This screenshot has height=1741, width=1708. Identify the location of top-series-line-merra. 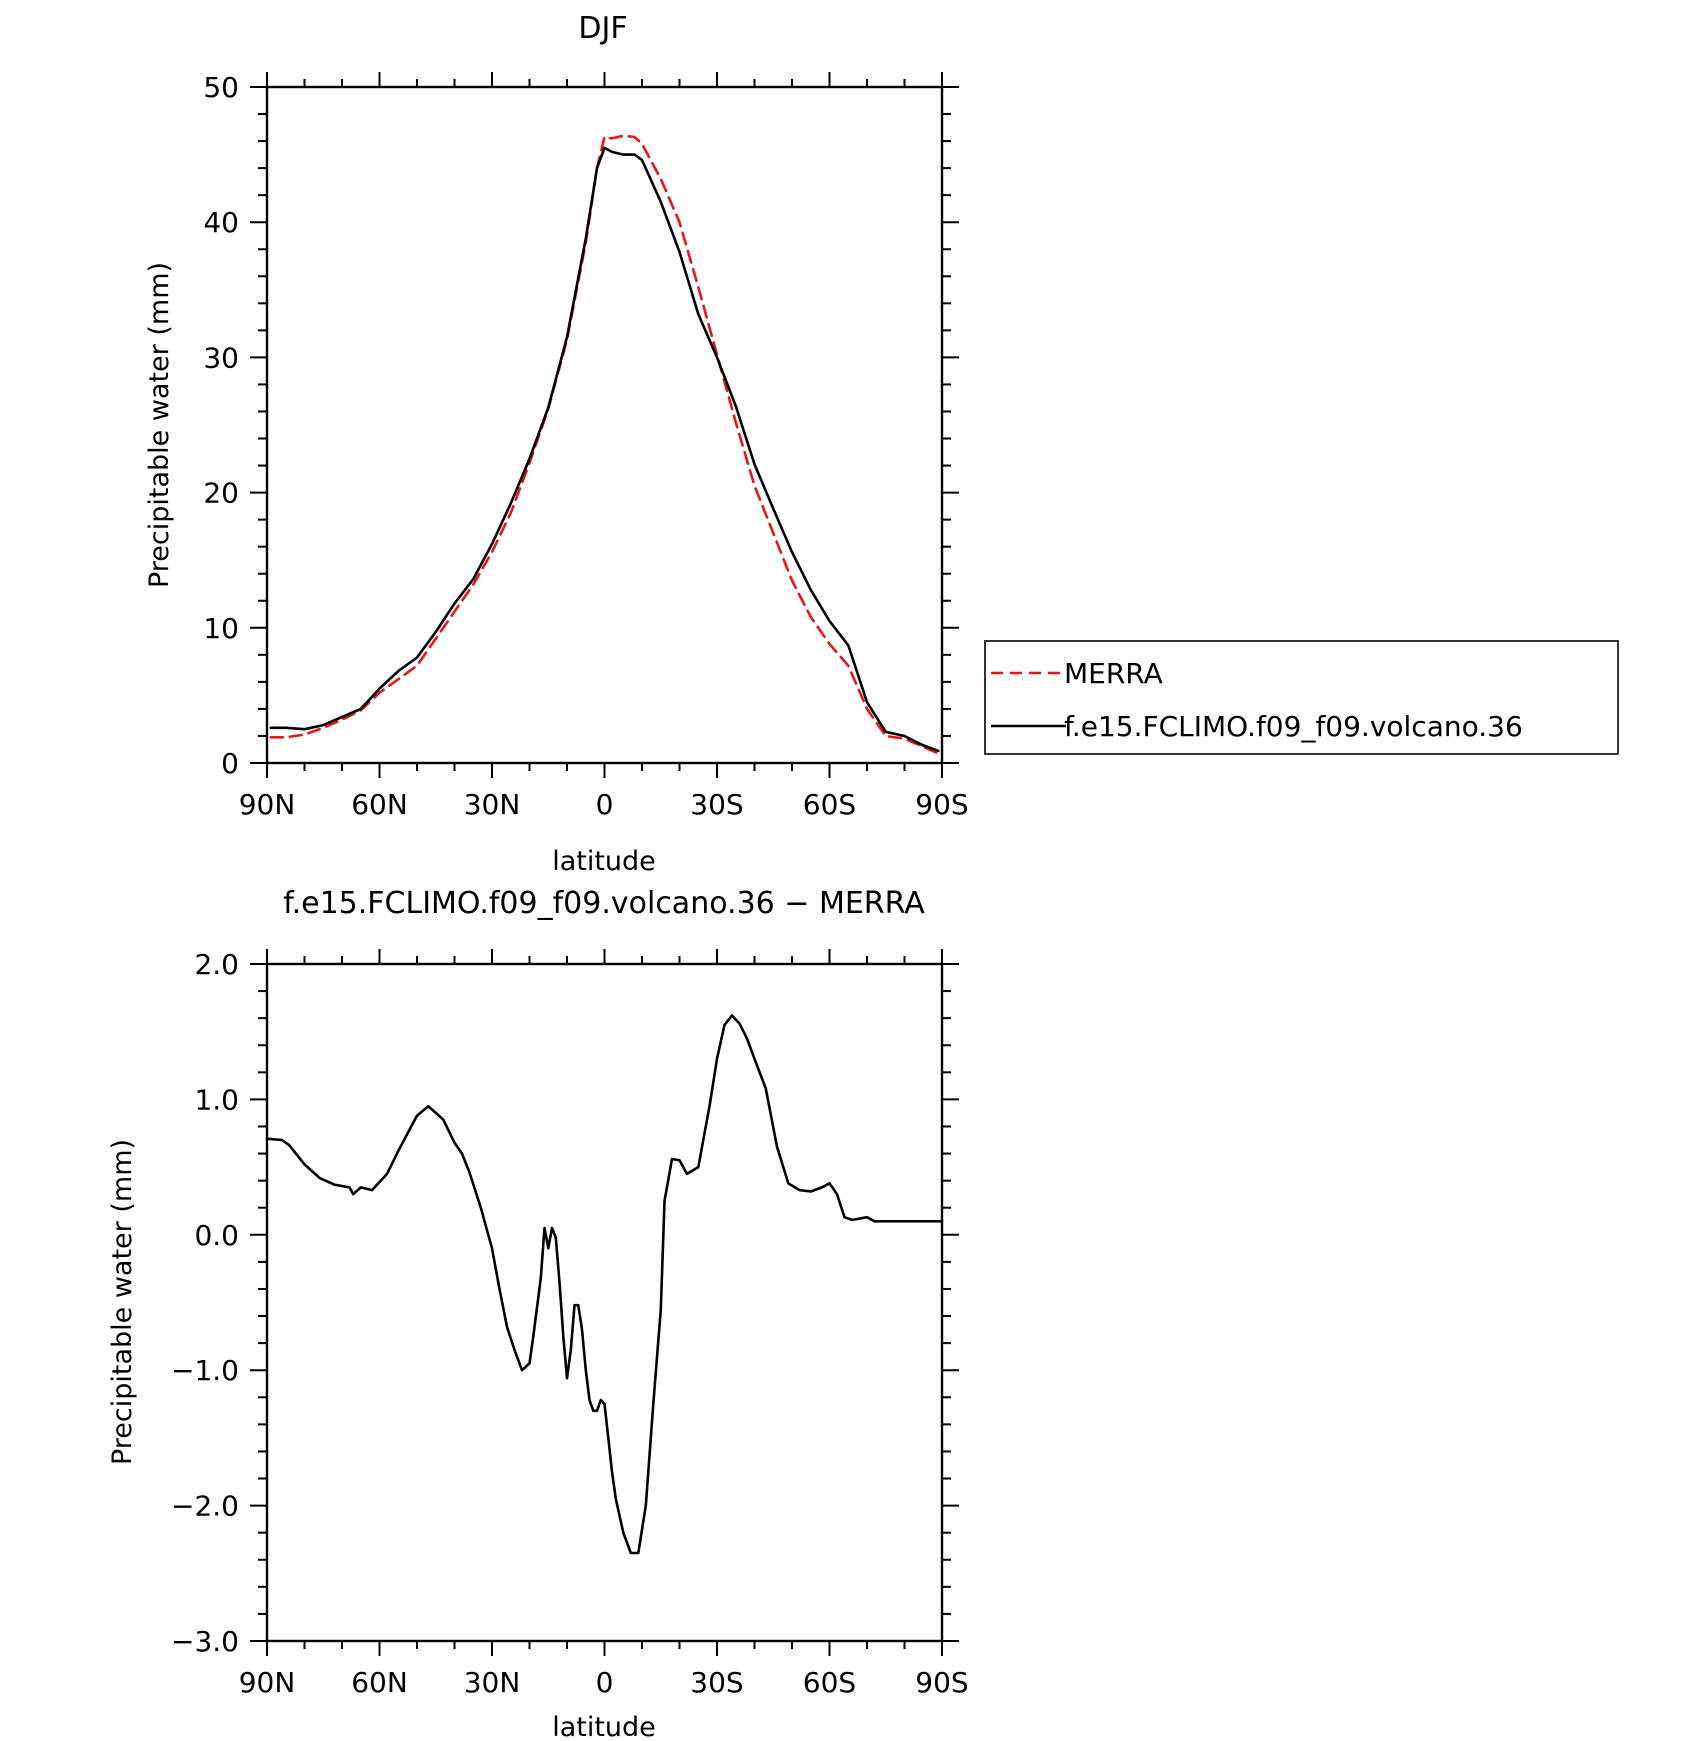
(604, 444).